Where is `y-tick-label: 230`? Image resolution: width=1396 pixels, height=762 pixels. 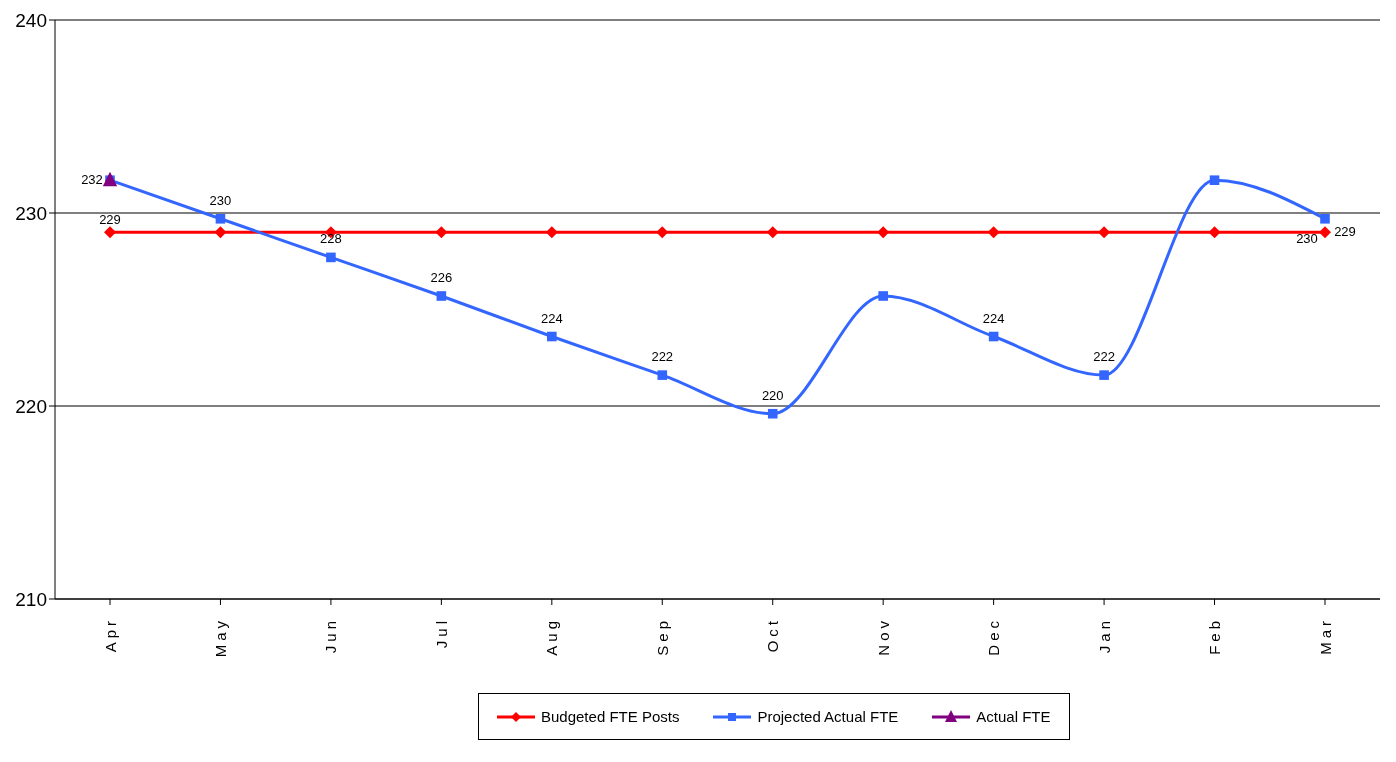
y-tick-label: 230 is located at coordinates (31, 213).